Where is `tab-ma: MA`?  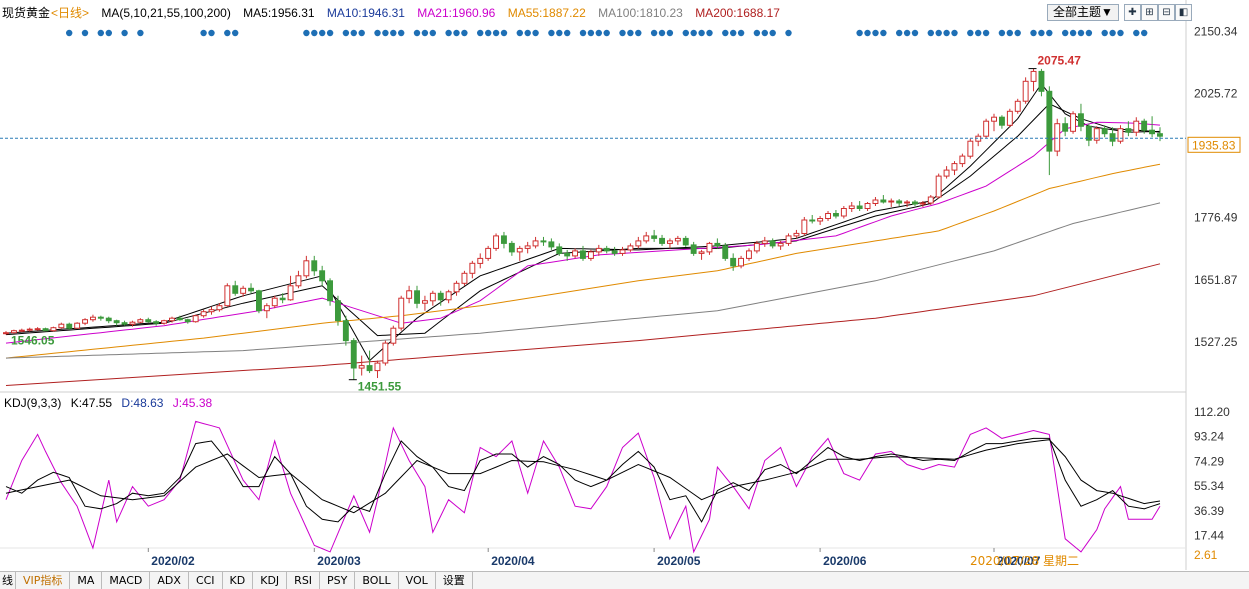 tab-ma: MA is located at coordinates (86, 580).